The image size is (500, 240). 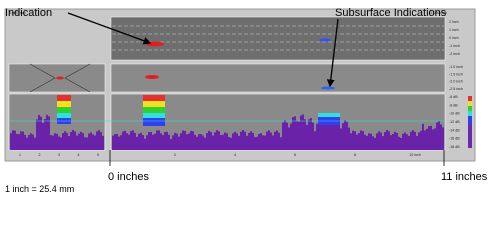 What do you see at coordinates (64, 109) in the screenshot?
I see `peak-left` at bounding box center [64, 109].